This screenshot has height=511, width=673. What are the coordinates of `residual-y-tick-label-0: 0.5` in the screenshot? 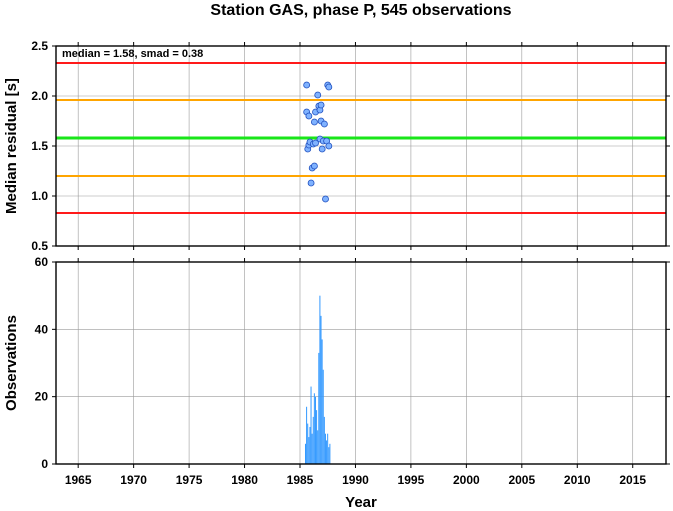 It's located at (39, 246).